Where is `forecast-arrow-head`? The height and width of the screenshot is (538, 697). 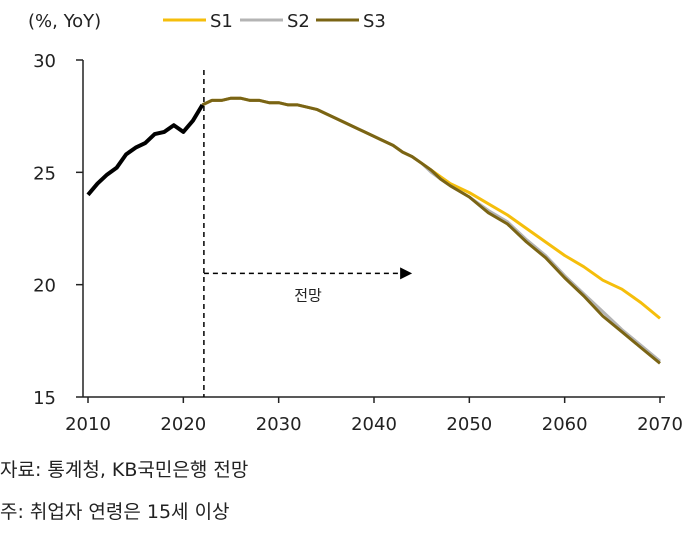
forecast-arrow-head is located at coordinates (406, 273).